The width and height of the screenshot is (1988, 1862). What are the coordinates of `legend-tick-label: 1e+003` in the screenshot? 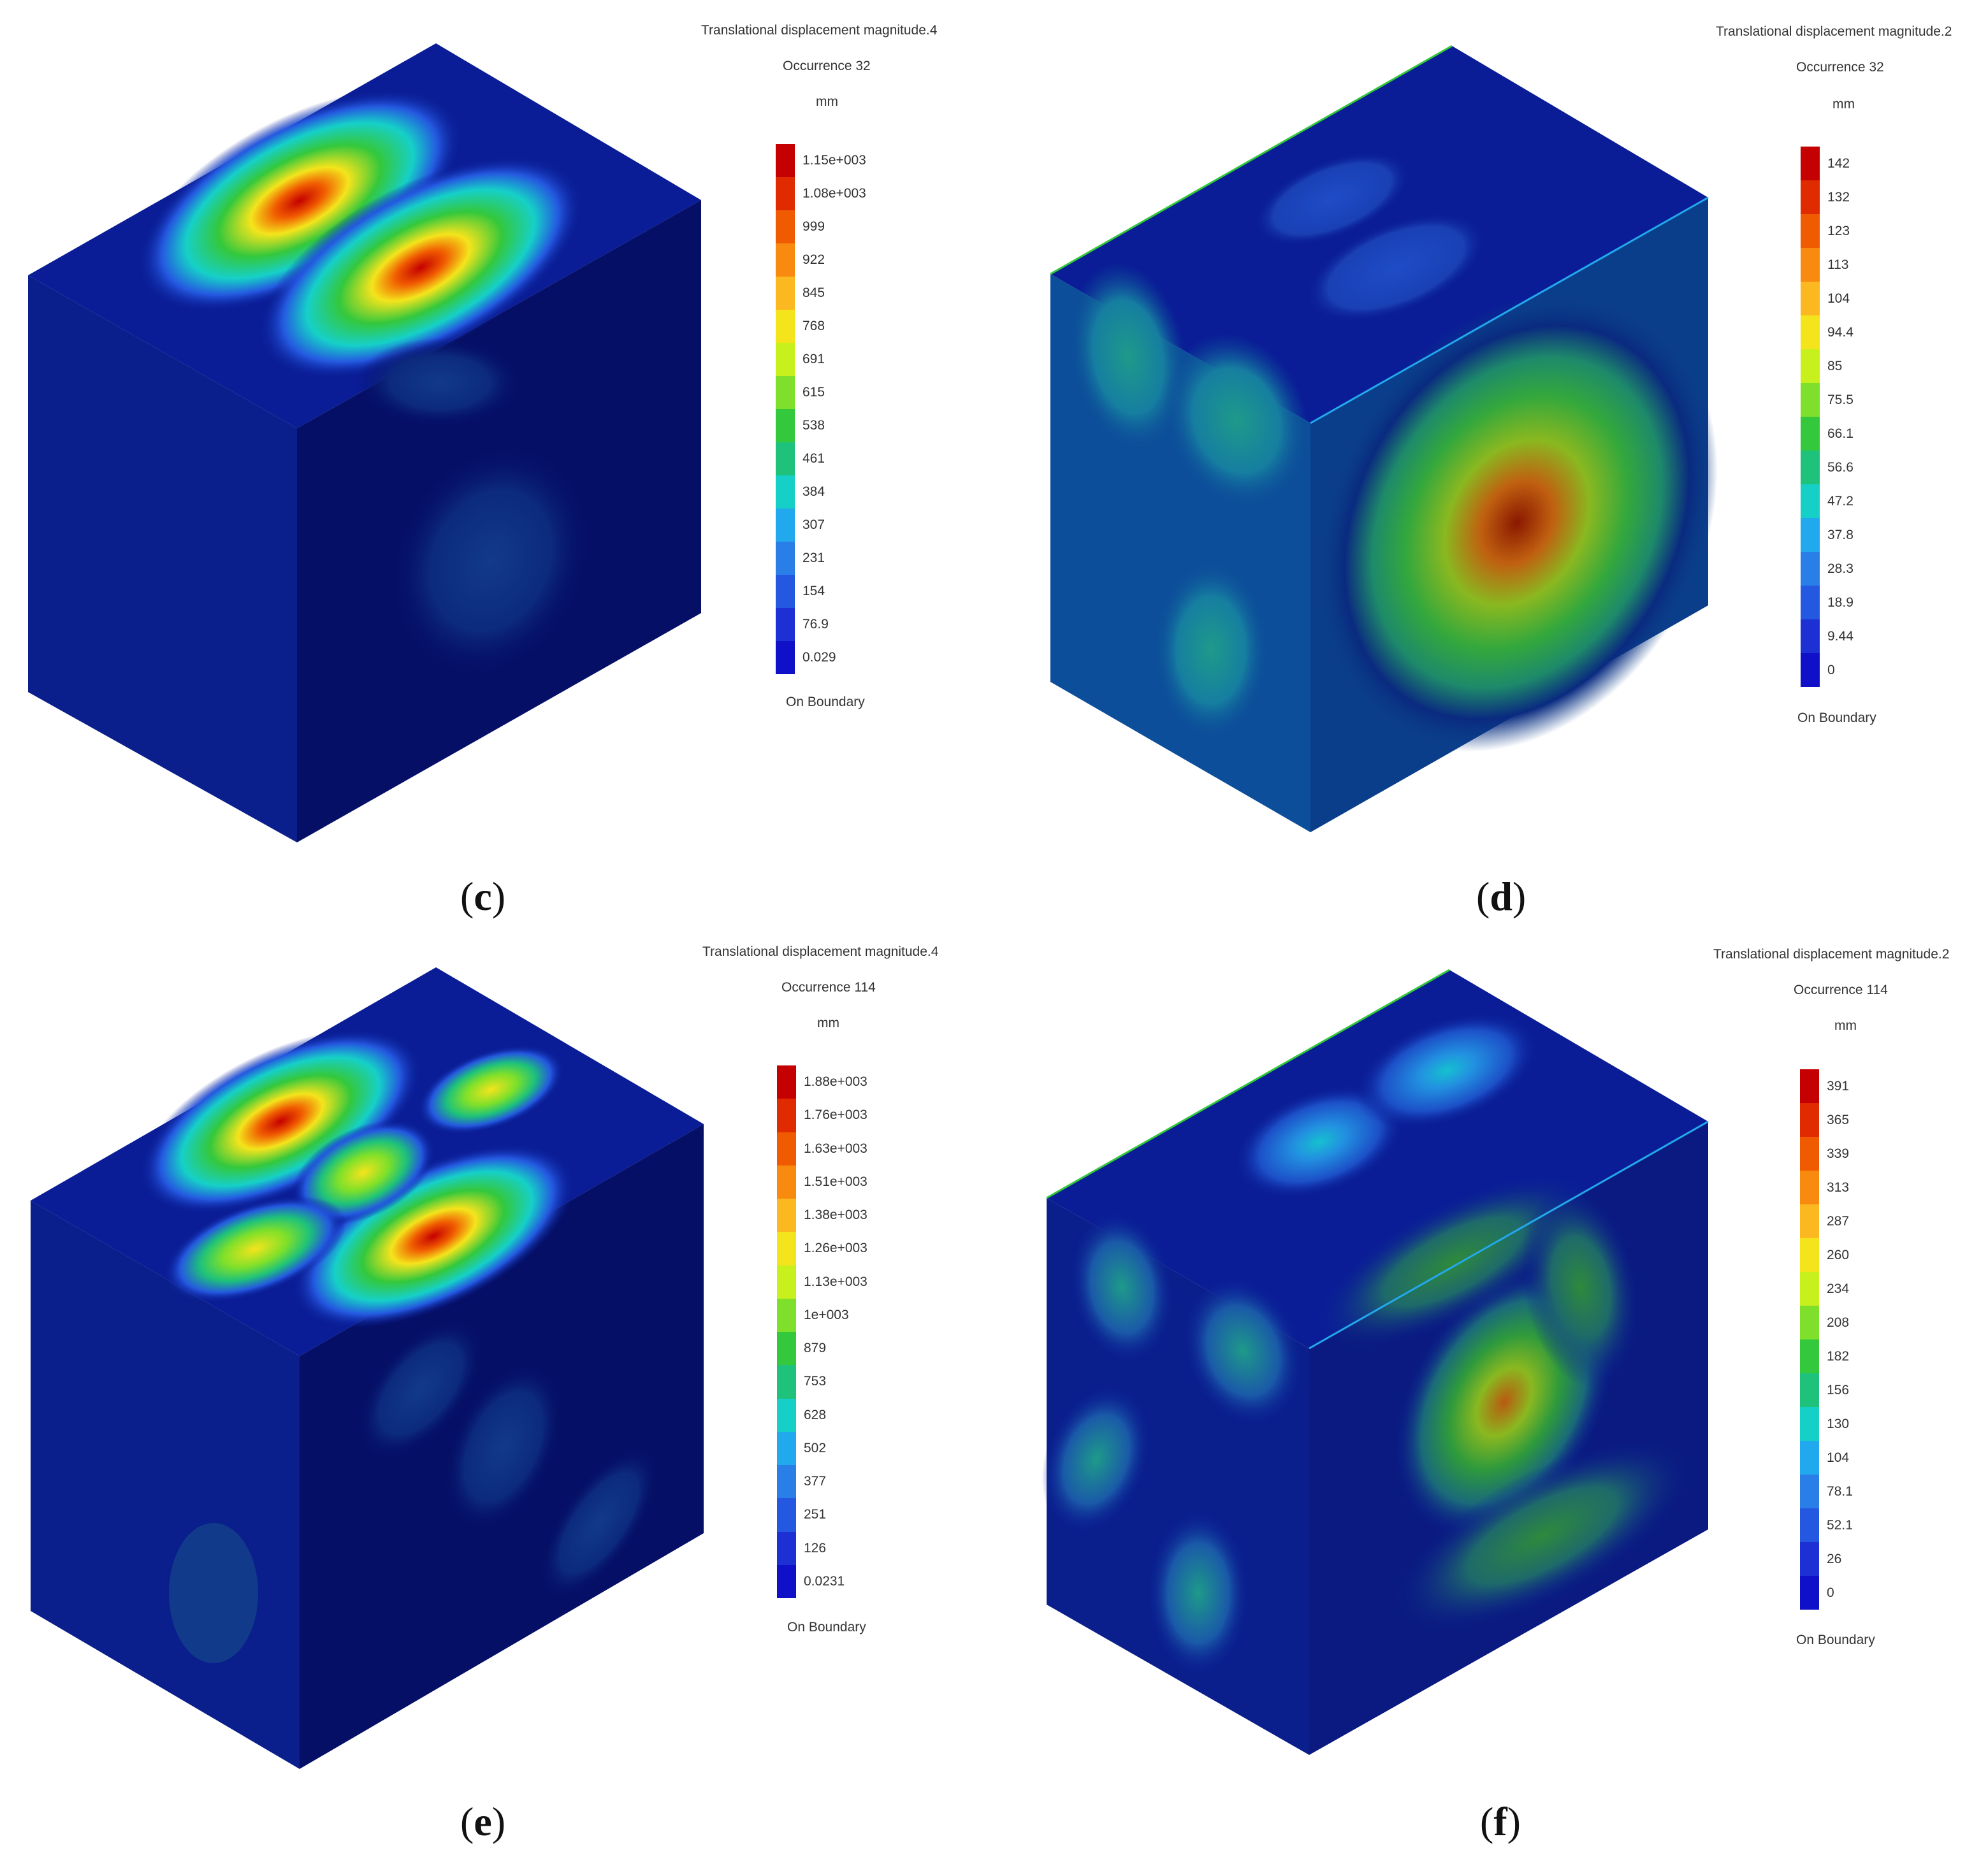 It's located at (826, 1314).